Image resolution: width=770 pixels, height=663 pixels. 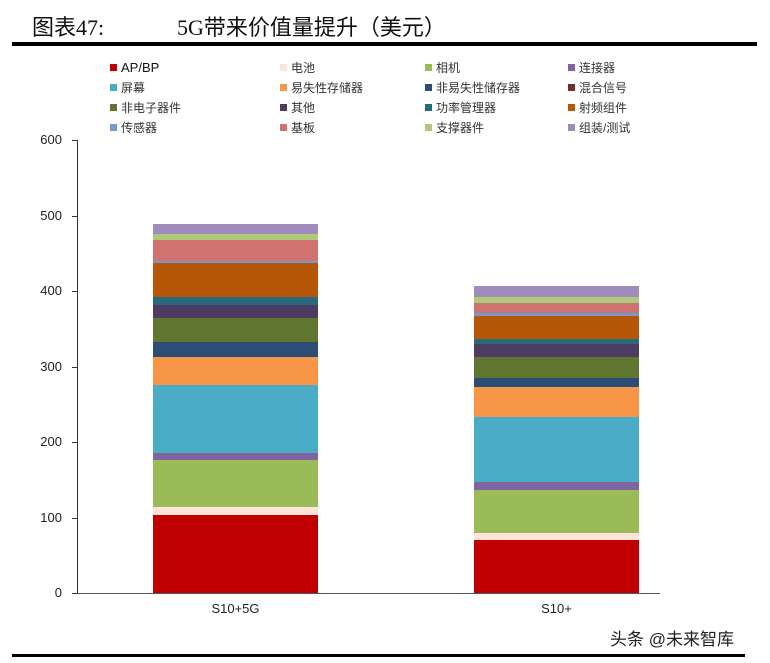 I want to click on legend-label: 其他, so click(x=303, y=108).